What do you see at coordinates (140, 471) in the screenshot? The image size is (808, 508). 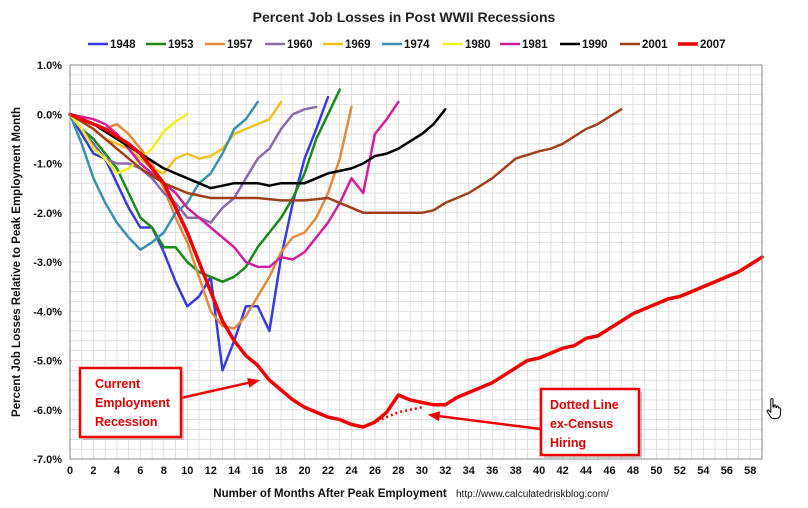 I see `x-tick-label: 6` at bounding box center [140, 471].